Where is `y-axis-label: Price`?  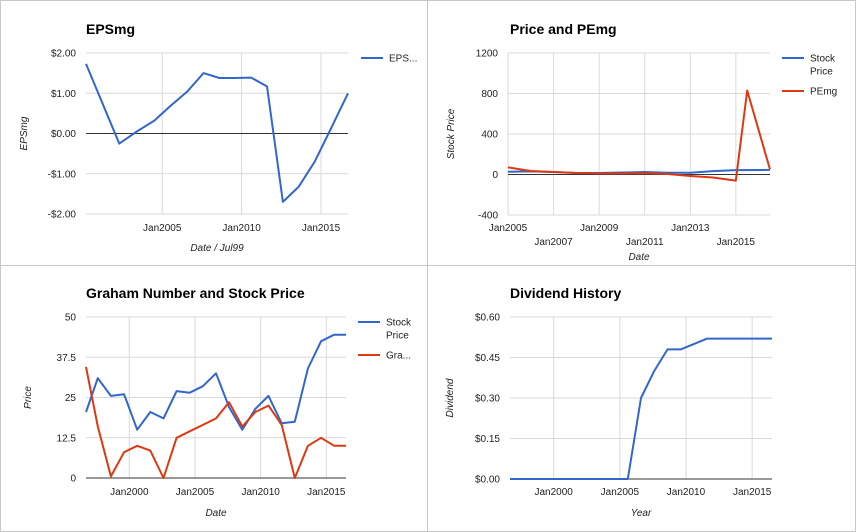
y-axis-label: Price is located at coordinates (28, 397).